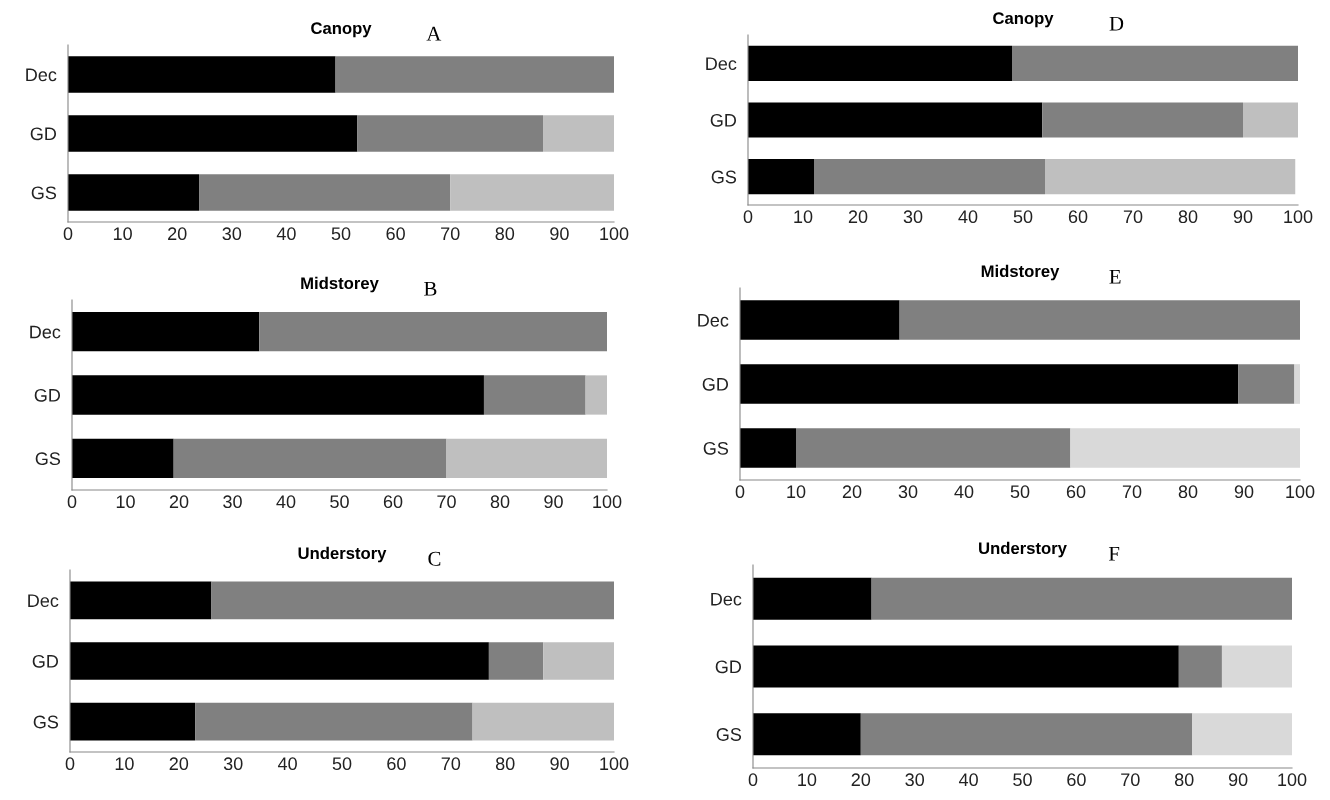  What do you see at coordinates (1023, 20) in the screenshot?
I see `chart-title: Canopy` at bounding box center [1023, 20].